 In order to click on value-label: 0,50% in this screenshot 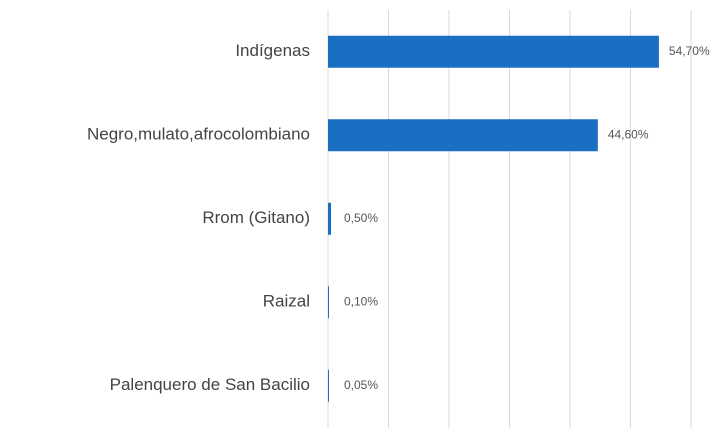, I will do `click(361, 218)`.